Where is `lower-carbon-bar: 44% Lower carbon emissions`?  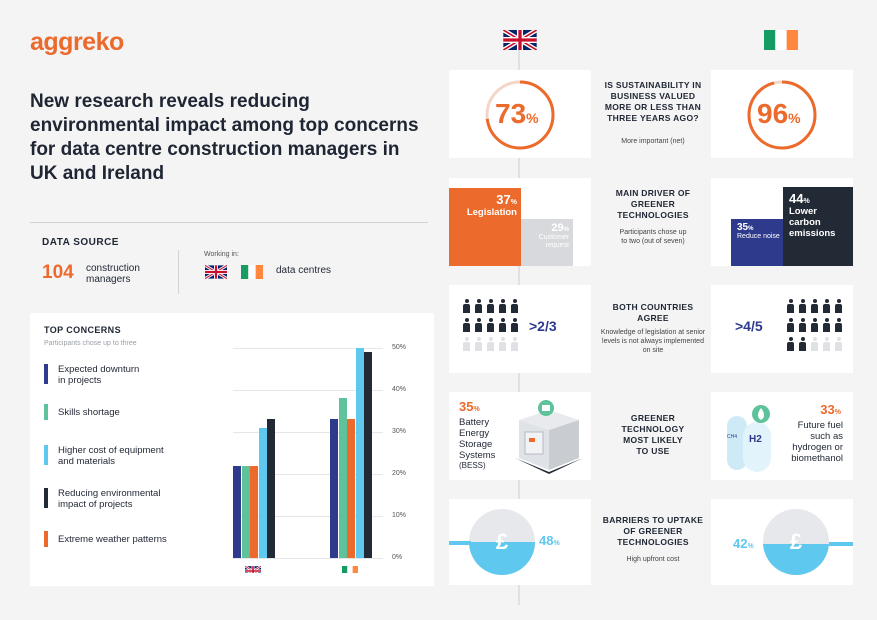
lower-carbon-bar: 44% Lower carbon emissions is located at coordinates (818, 226).